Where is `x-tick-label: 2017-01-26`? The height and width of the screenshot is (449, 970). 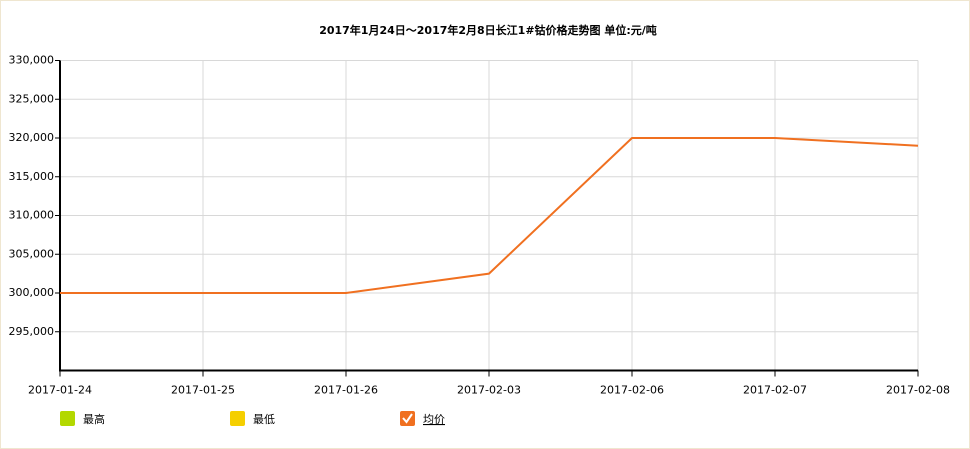 x-tick-label: 2017-01-26 is located at coordinates (346, 390).